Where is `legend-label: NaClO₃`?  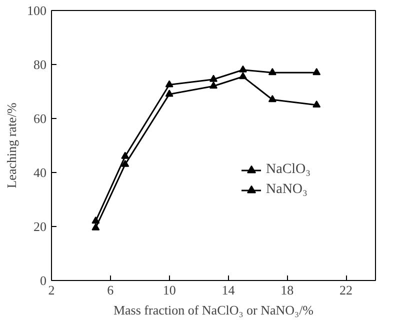
legend-label: NaClO₃ is located at coordinates (288, 170).